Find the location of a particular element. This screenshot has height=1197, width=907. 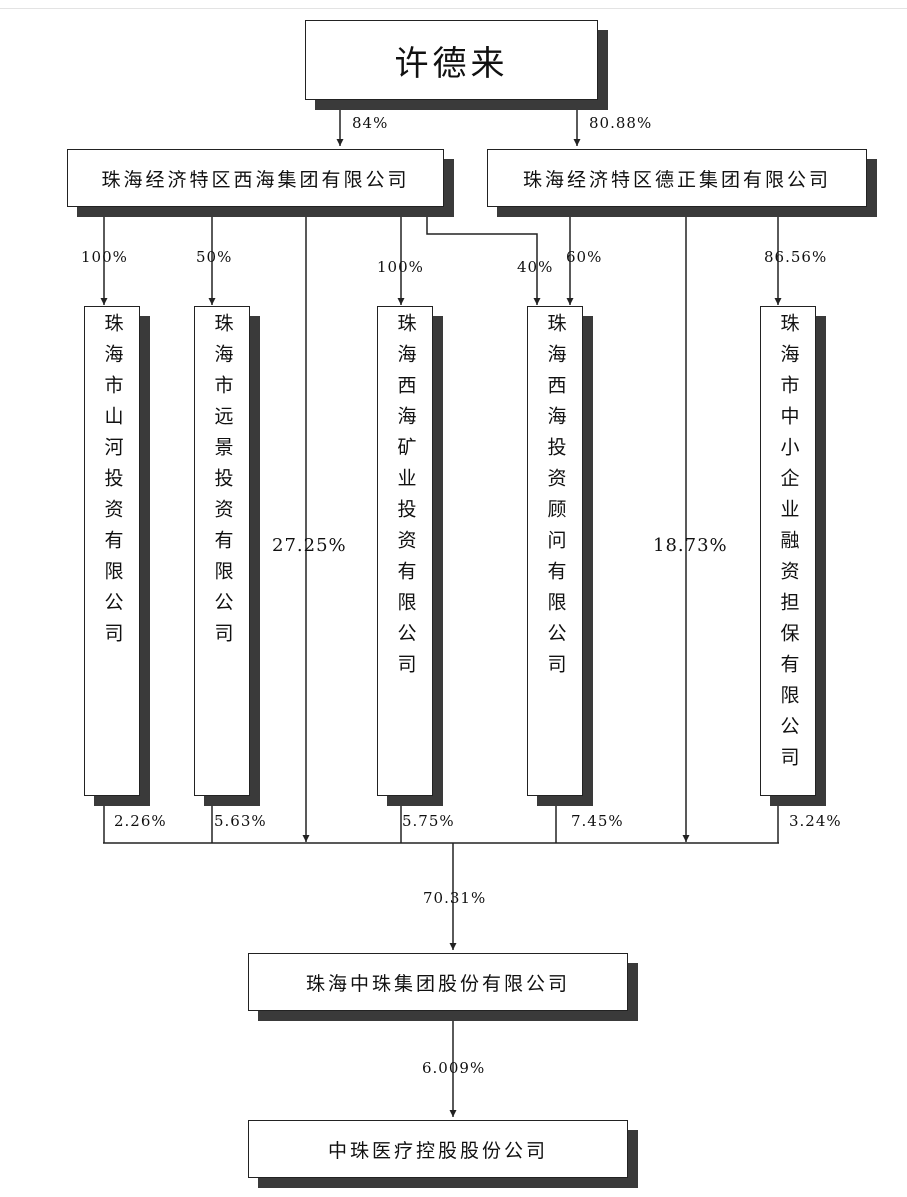

node-zhongzhu-label: 珠海中珠集团股份有限公司 is located at coordinates (437, 983).